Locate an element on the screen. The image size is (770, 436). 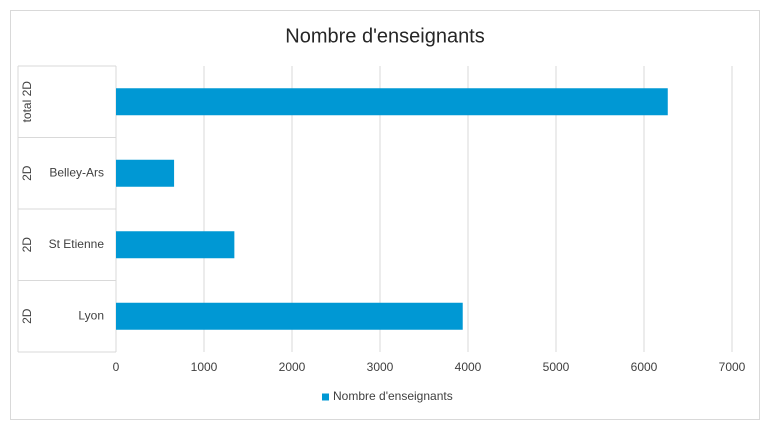
x-tick-label: 1000 is located at coordinates (204, 367).